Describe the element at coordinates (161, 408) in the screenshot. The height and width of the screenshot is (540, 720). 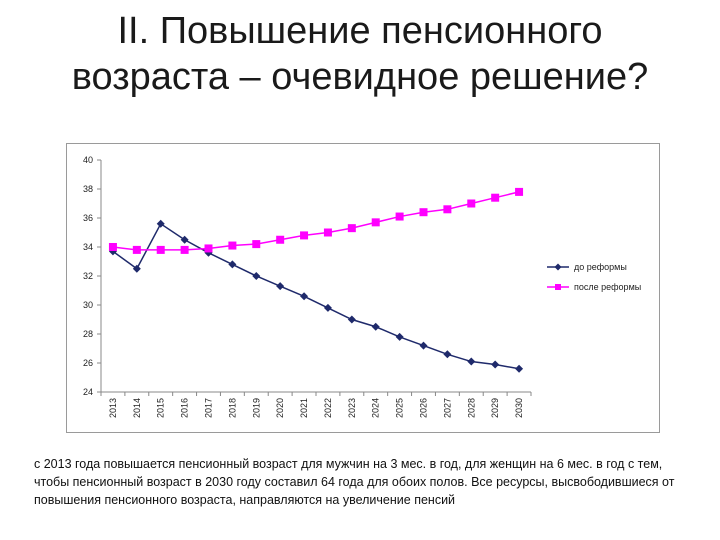
I see `x-tick-label: 2015` at that location.